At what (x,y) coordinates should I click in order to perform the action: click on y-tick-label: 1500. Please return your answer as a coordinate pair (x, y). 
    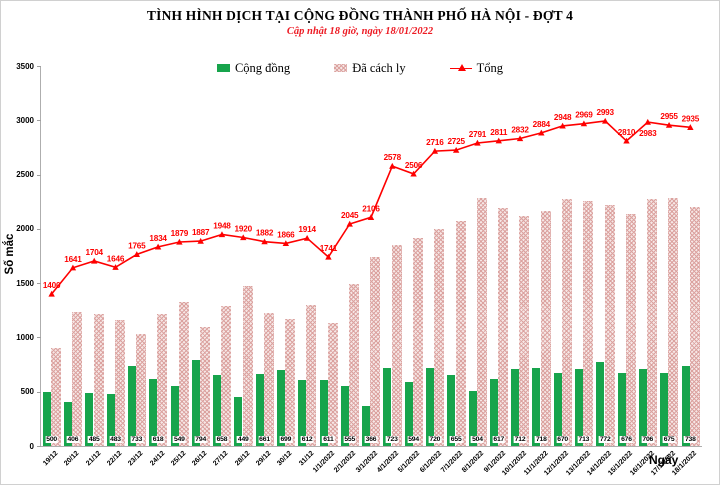
    Looking at the image, I should click on (25, 283).